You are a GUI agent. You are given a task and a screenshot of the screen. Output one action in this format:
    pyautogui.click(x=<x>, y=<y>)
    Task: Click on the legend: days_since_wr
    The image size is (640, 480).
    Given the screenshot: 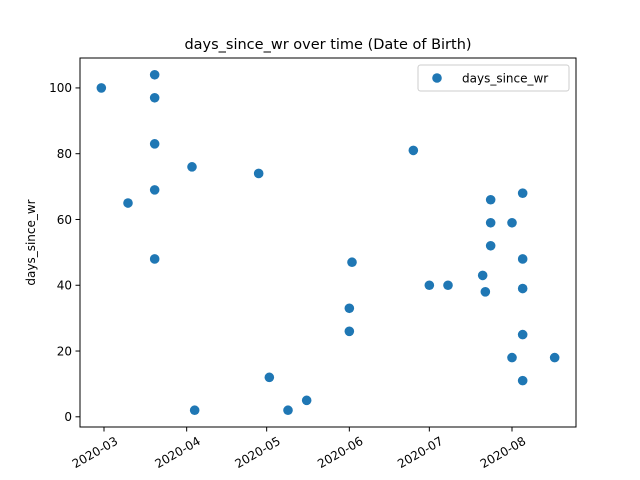 What is the action you would take?
    pyautogui.click(x=493, y=78)
    